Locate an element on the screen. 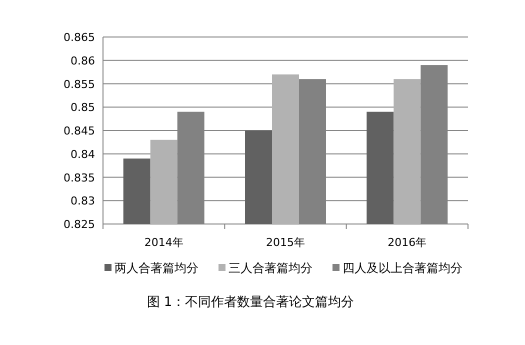 The width and height of the screenshot is (525, 345). legend-label: 三人合著篇均分 is located at coordinates (270, 268).